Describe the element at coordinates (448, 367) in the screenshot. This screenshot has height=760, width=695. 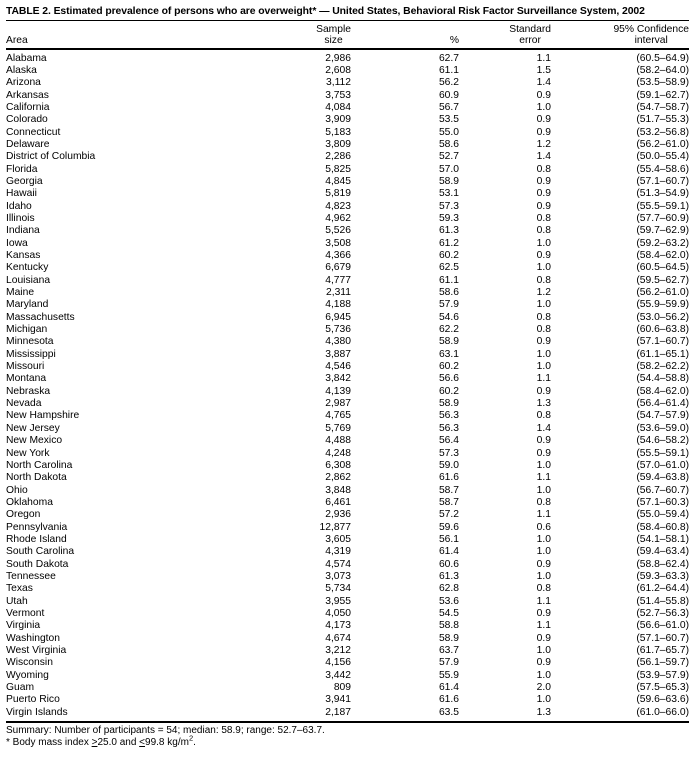
I see `cell-percent: 60.2` at that location.